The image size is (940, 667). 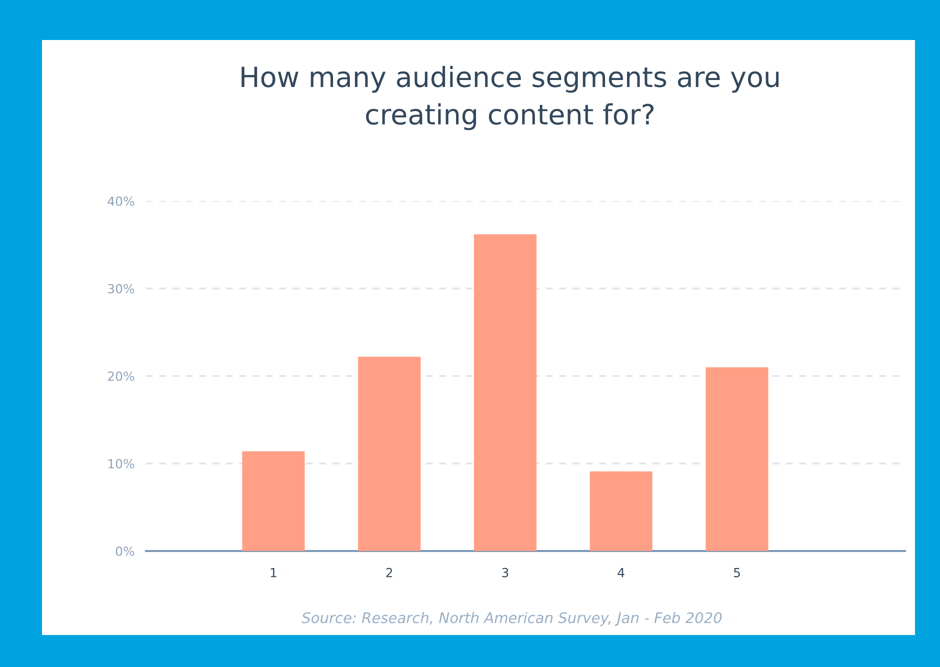 I want to click on y-tick-label: 40%, so click(x=121, y=201).